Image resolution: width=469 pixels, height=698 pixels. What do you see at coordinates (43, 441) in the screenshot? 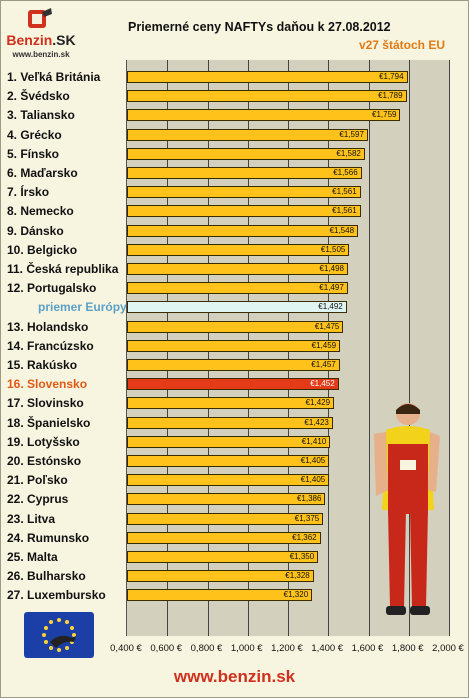
I see `category-label: 19. Lotyšsko` at bounding box center [43, 441].